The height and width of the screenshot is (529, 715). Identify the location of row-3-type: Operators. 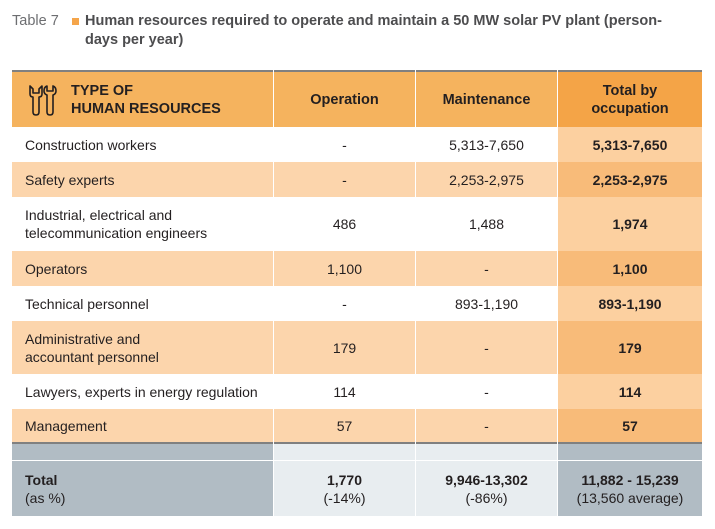
(142, 268).